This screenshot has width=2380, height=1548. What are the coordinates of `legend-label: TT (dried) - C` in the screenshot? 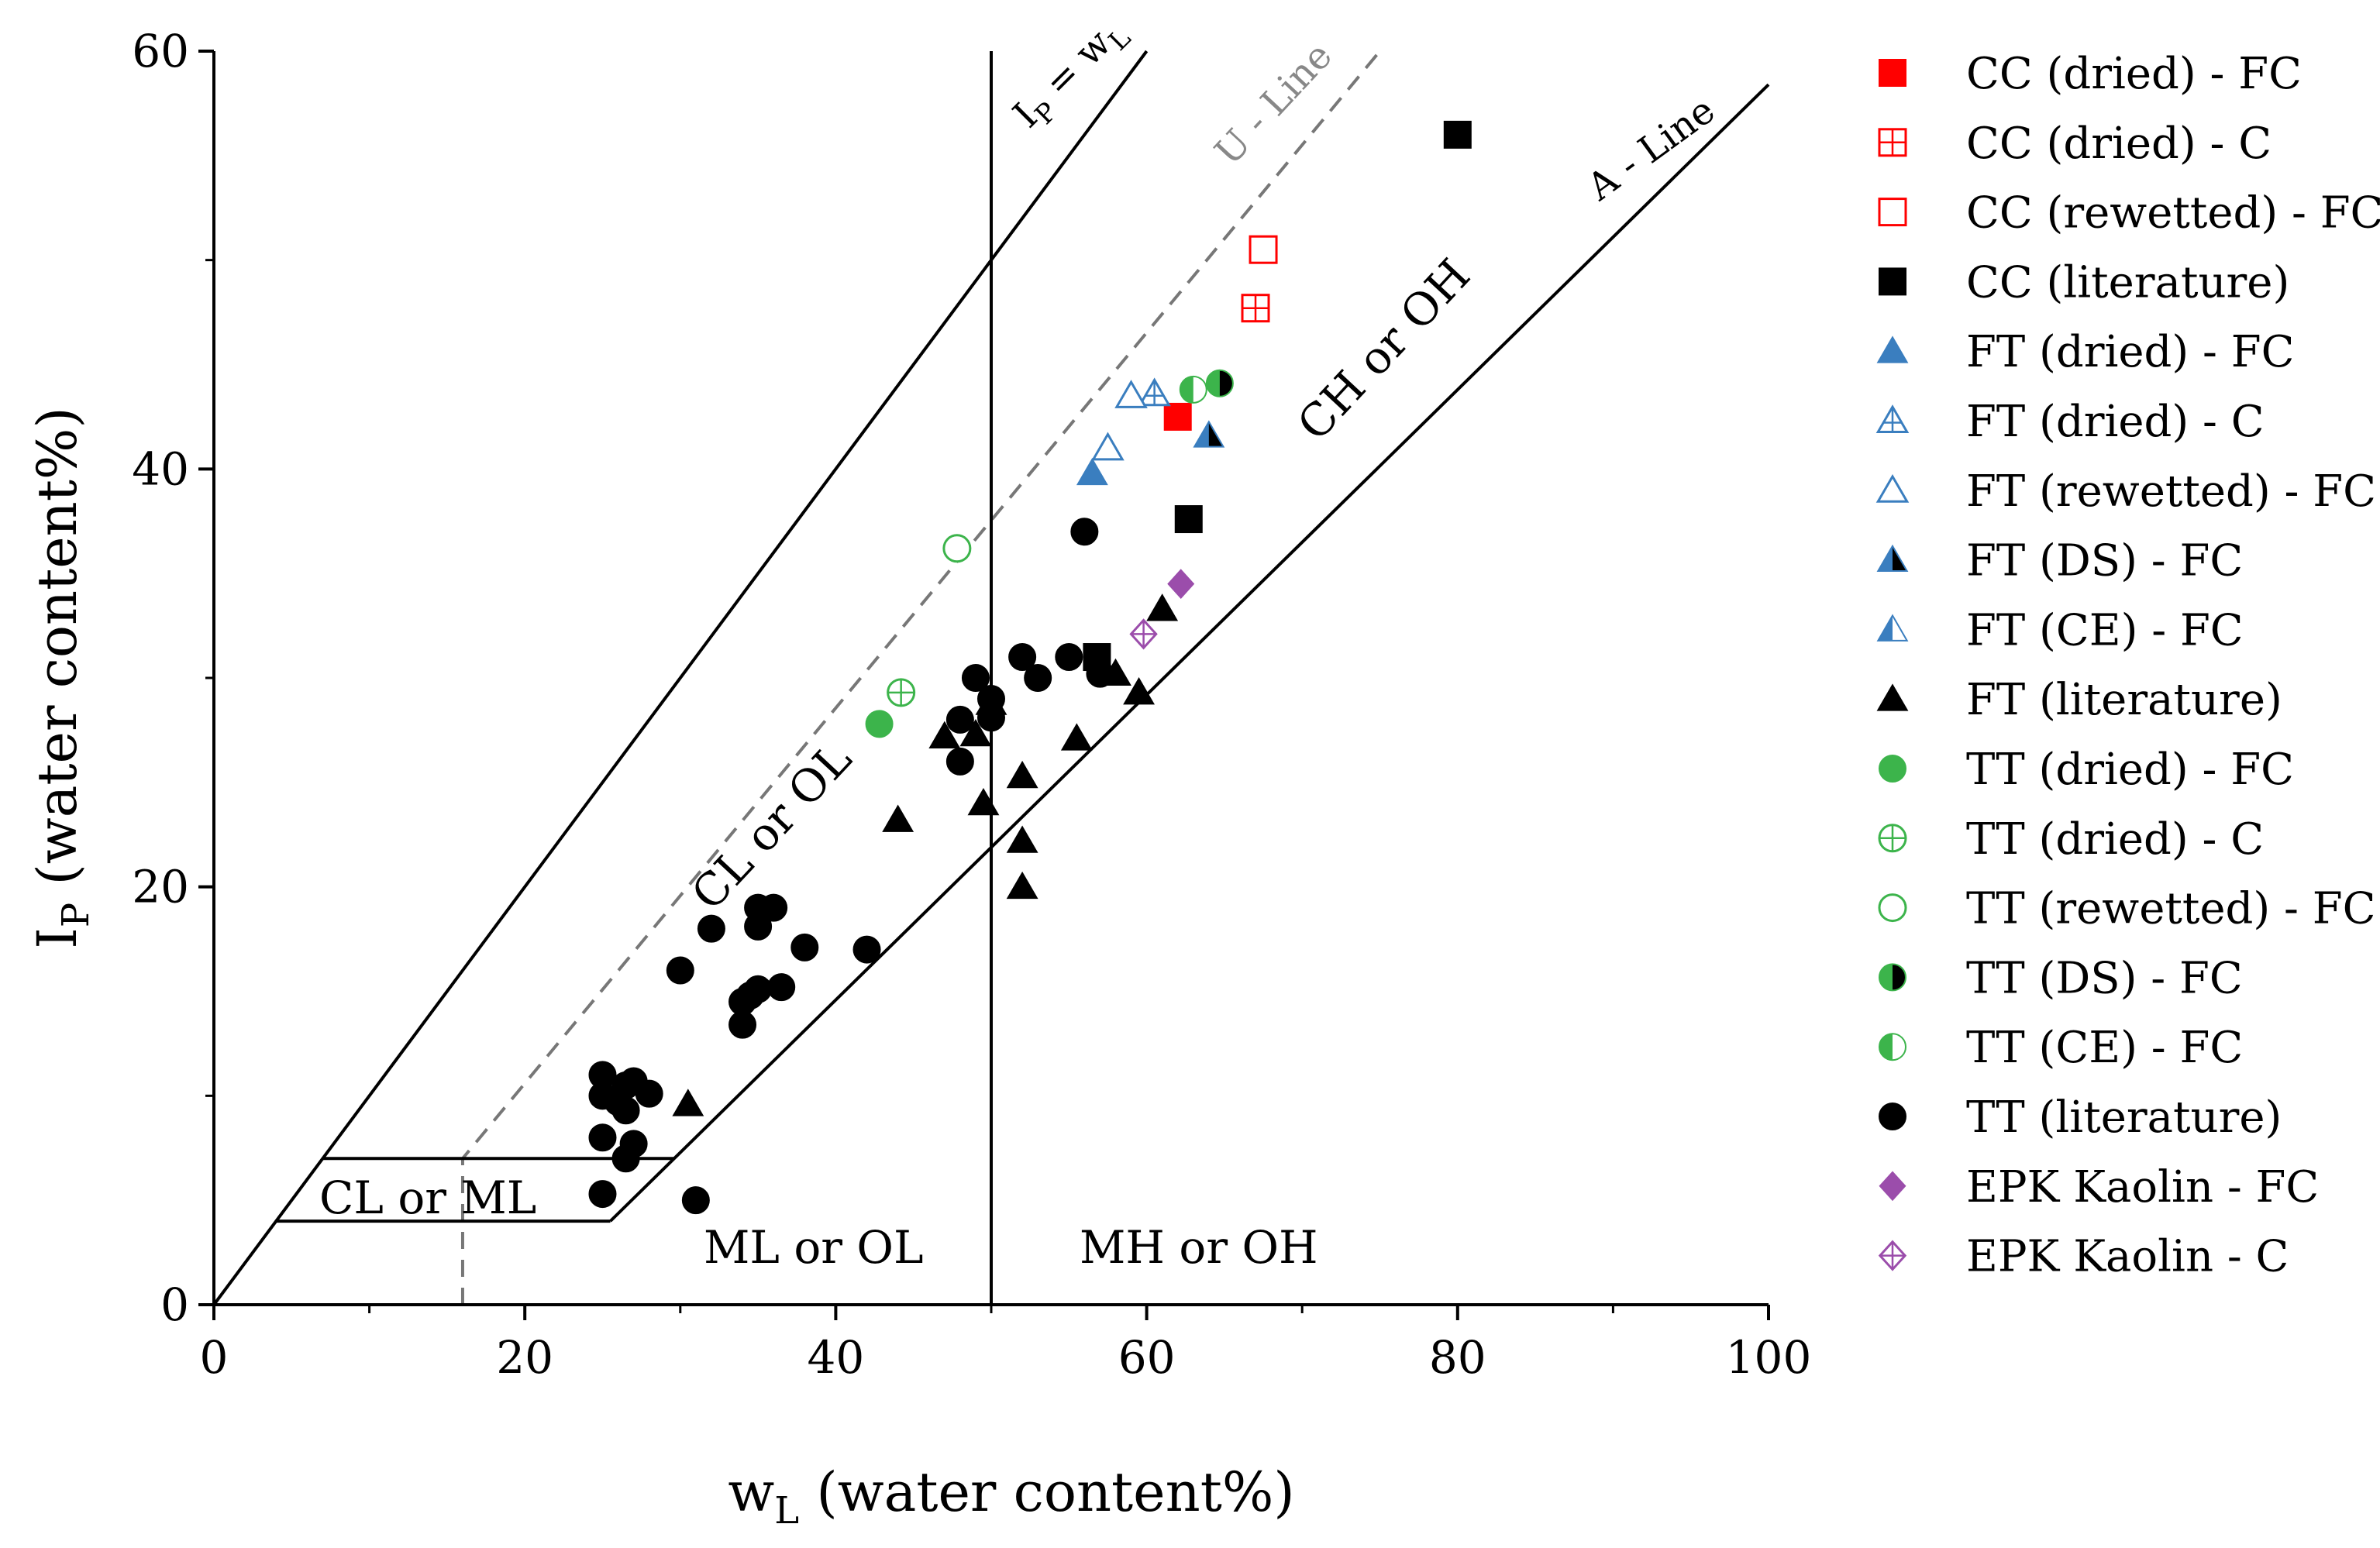 It's located at (2115, 839).